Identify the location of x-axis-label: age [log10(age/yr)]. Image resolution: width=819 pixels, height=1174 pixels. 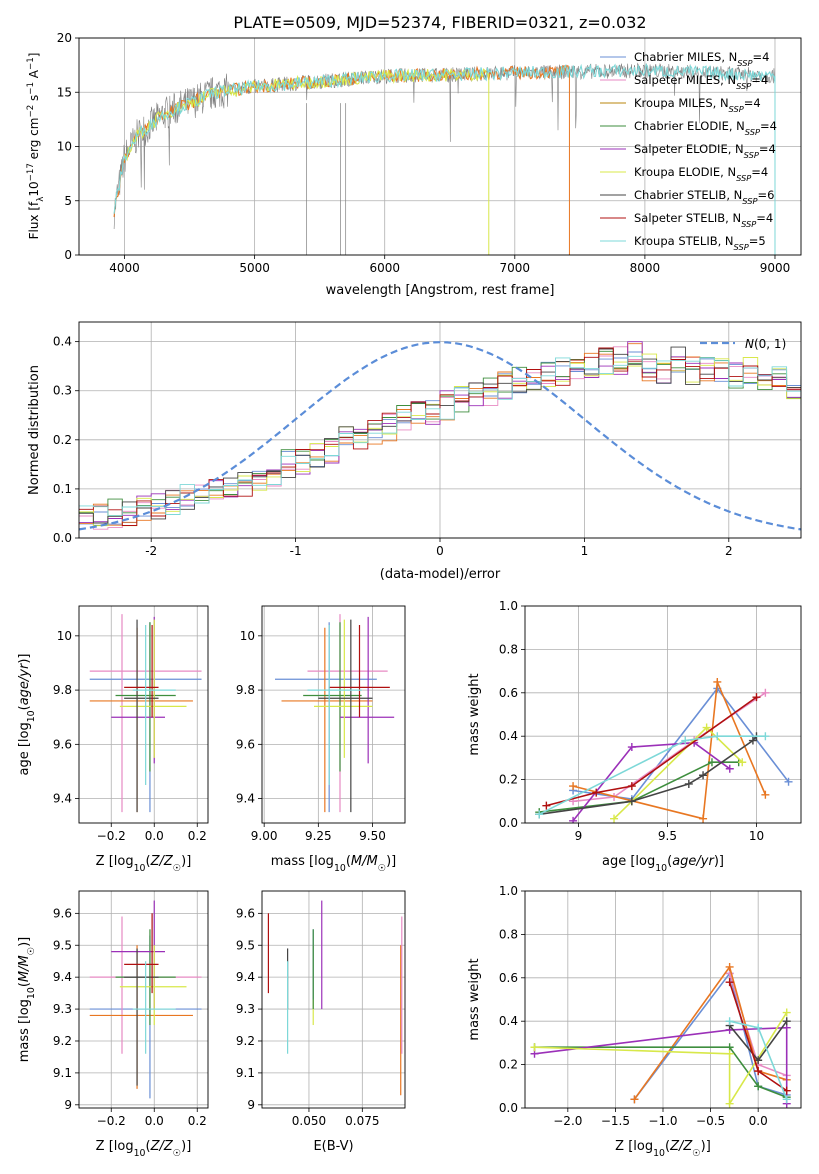
(663, 864).